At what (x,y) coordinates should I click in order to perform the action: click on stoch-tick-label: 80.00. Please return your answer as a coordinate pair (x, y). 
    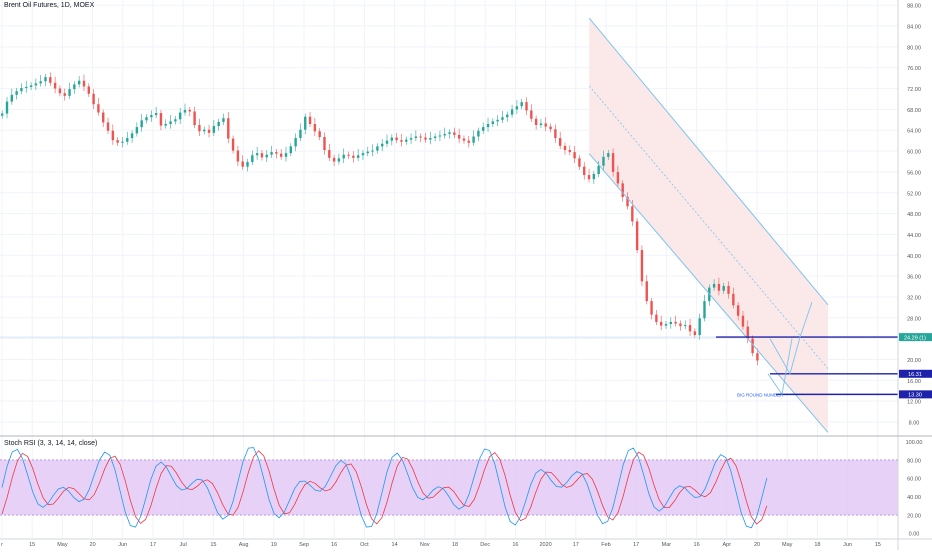
    Looking at the image, I should click on (914, 461).